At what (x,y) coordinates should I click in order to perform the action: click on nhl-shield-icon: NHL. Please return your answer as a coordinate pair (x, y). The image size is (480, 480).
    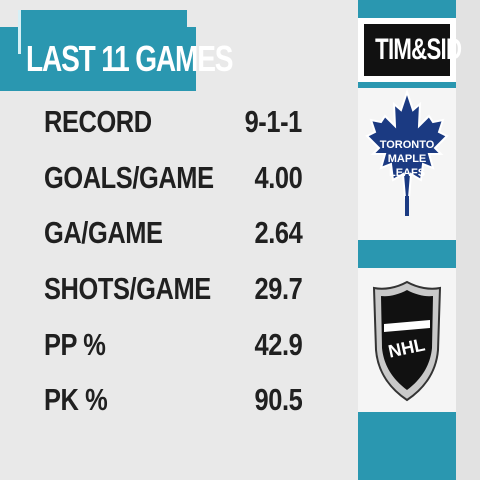
    Looking at the image, I should click on (407, 341).